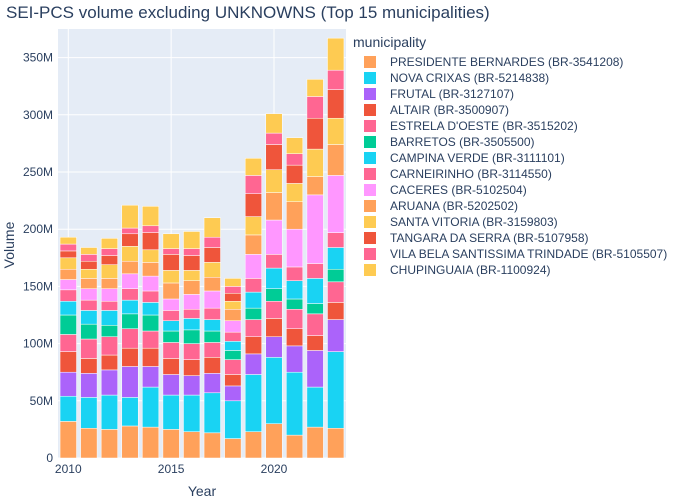 The height and width of the screenshot is (500, 700). Describe the element at coordinates (471, 126) in the screenshot. I see `legend-item: ESTRELA D'OESTE (BR-3515202)` at that location.